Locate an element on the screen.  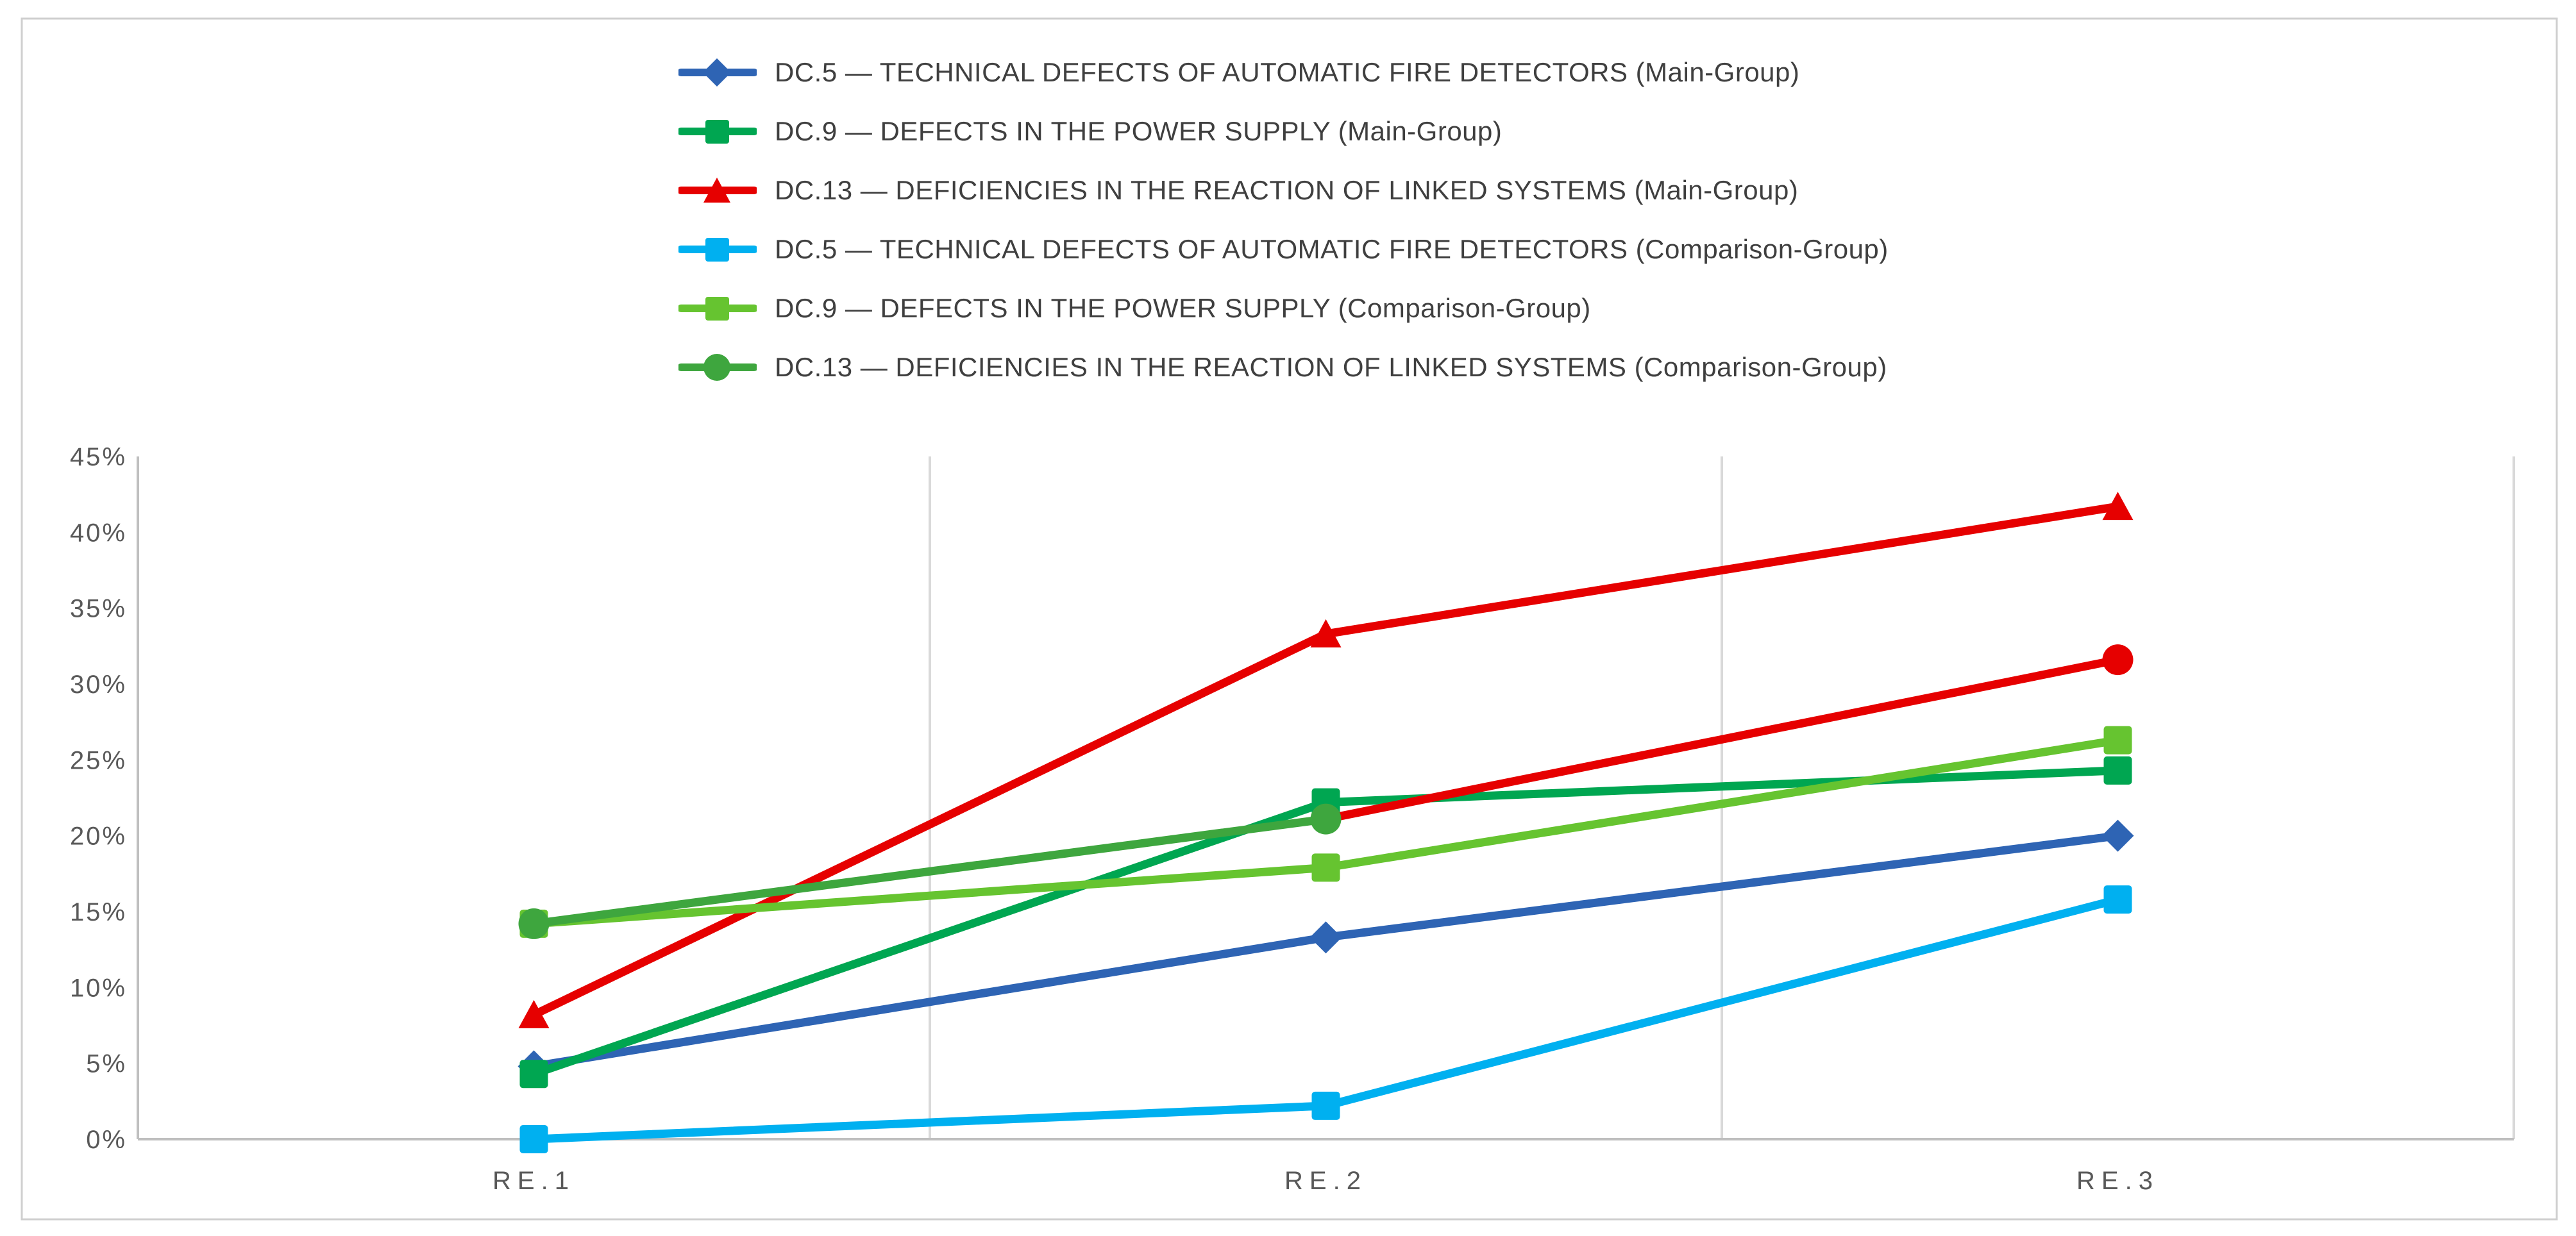
x-tick-label: RE.2 is located at coordinates (1325, 1181).